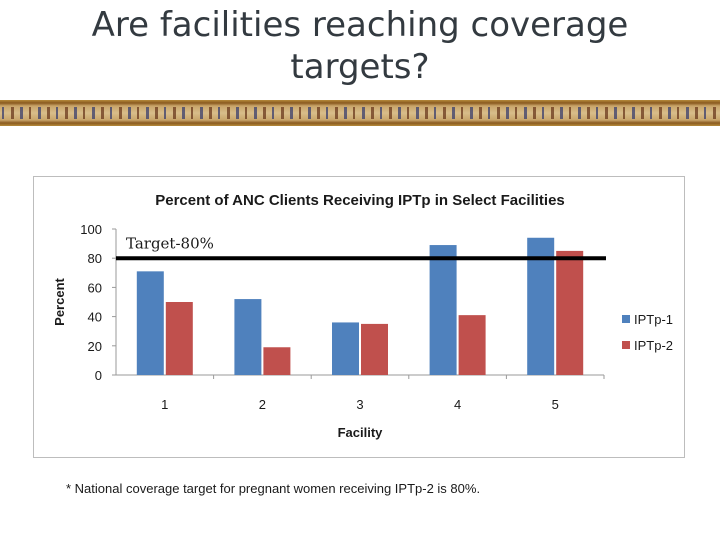  What do you see at coordinates (95, 287) in the screenshot?
I see `y-tick-label: 60` at bounding box center [95, 287].